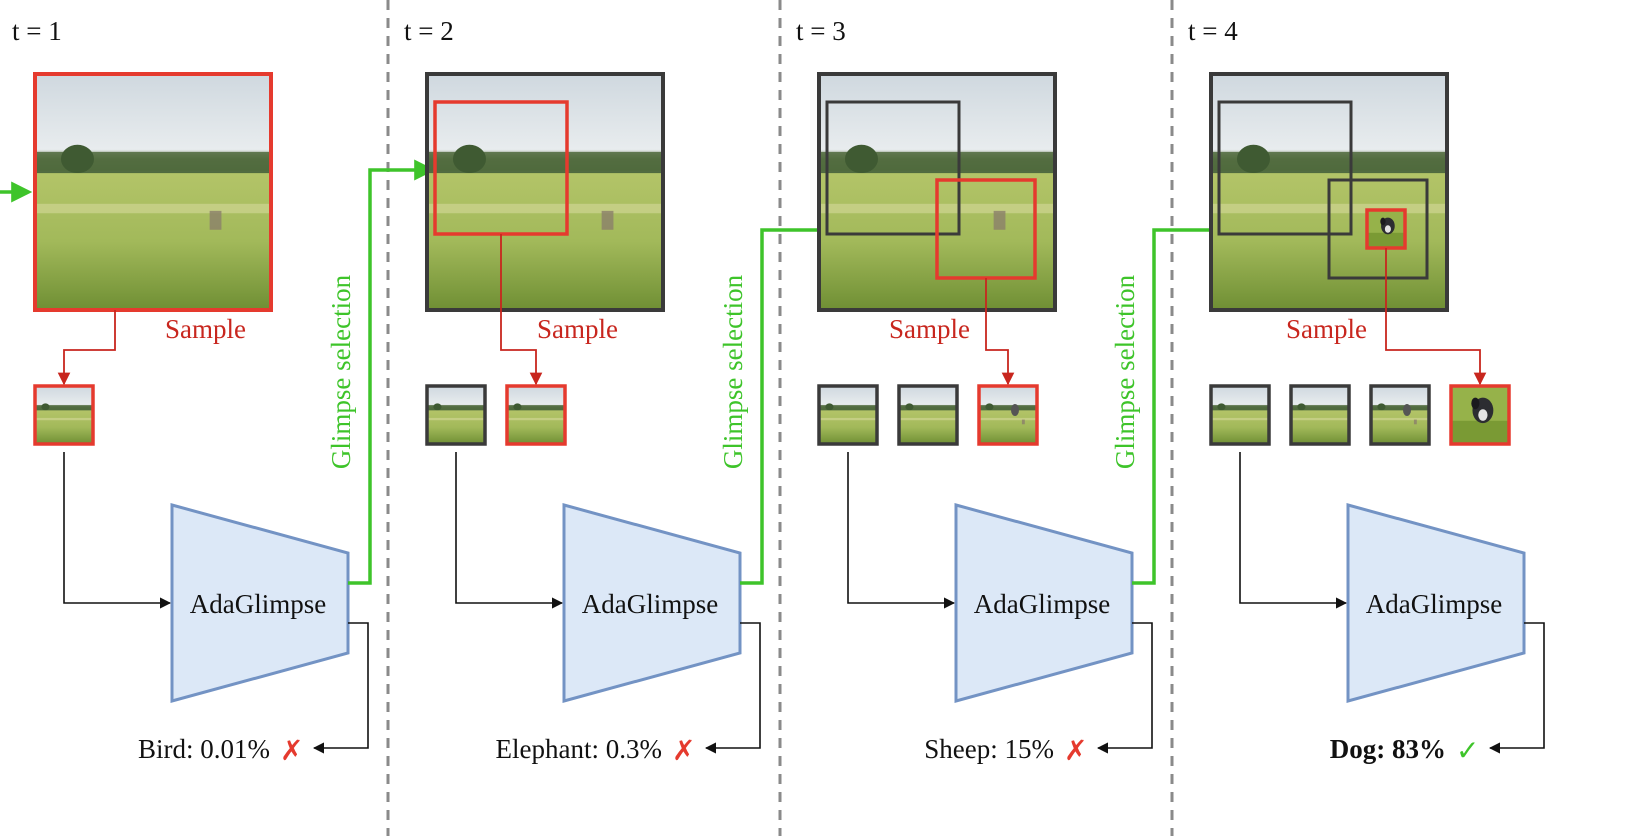 The height and width of the screenshot is (836, 1633). Describe the element at coordinates (204, 749) in the screenshot. I see `prediction-label: Bird: 0.01%` at that location.